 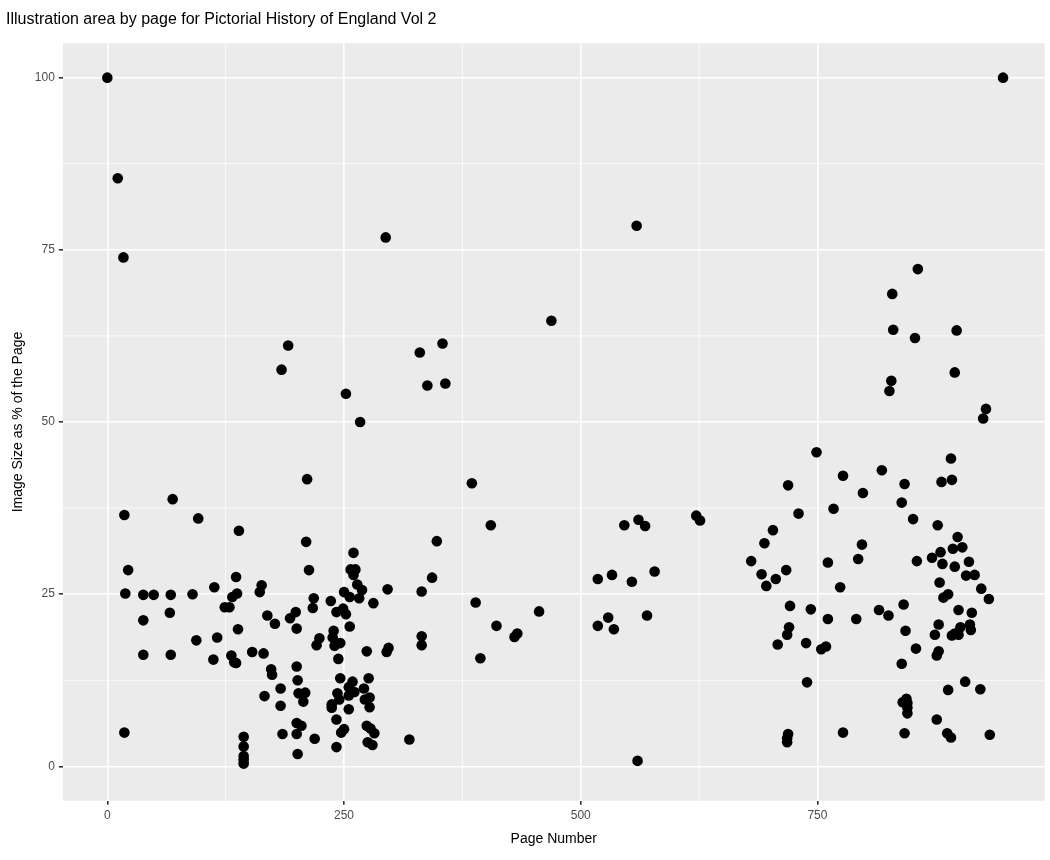 What do you see at coordinates (17, 422) in the screenshot?
I see `y-axis-title: Image Size as % of the Page` at bounding box center [17, 422].